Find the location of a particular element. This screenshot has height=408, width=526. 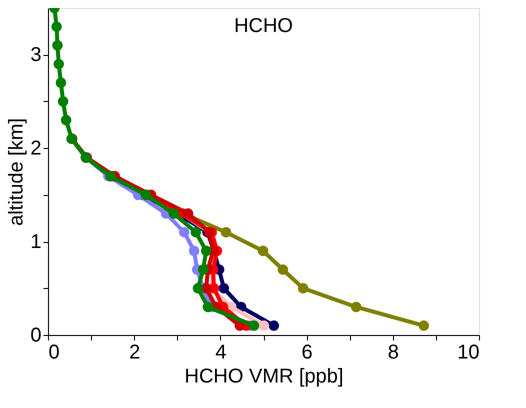

chart-title: HCHO is located at coordinates (263, 26).